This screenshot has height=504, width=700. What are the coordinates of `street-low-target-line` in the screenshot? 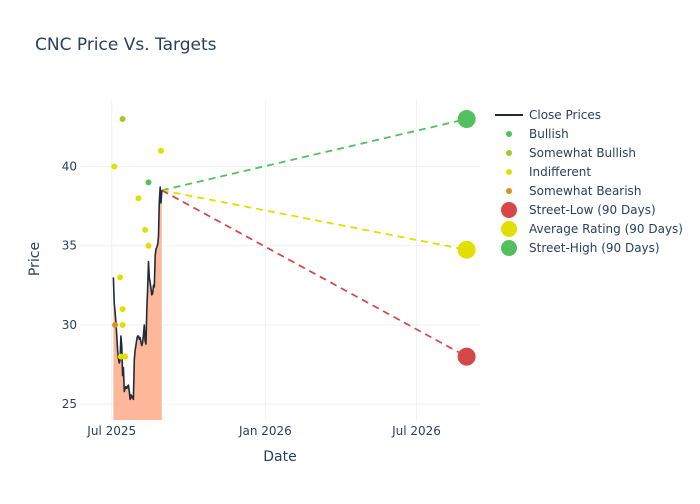 It's located at (314, 273).